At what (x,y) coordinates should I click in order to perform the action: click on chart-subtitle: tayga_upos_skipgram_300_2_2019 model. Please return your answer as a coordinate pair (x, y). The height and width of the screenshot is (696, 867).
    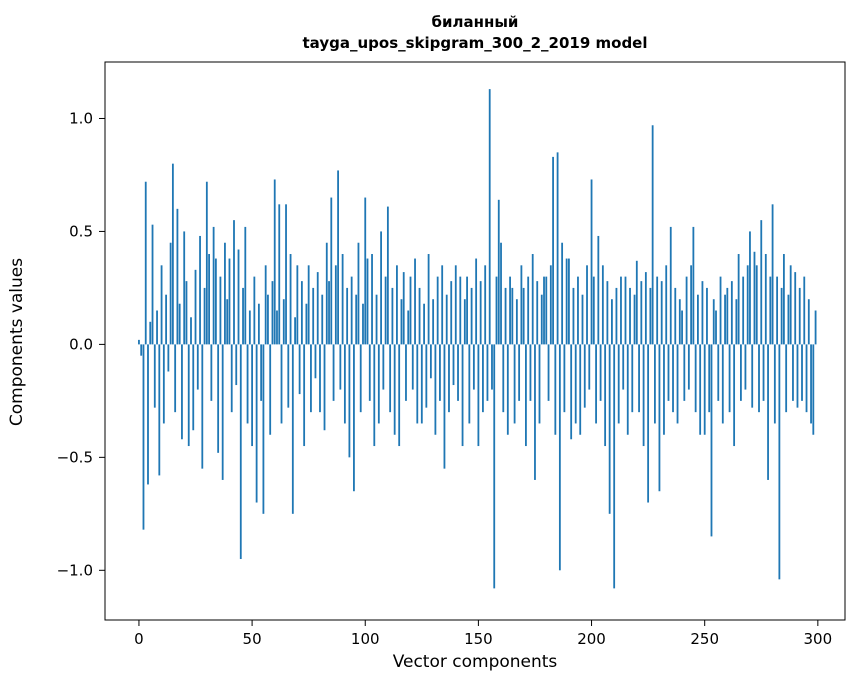
    Looking at the image, I should click on (475, 43).